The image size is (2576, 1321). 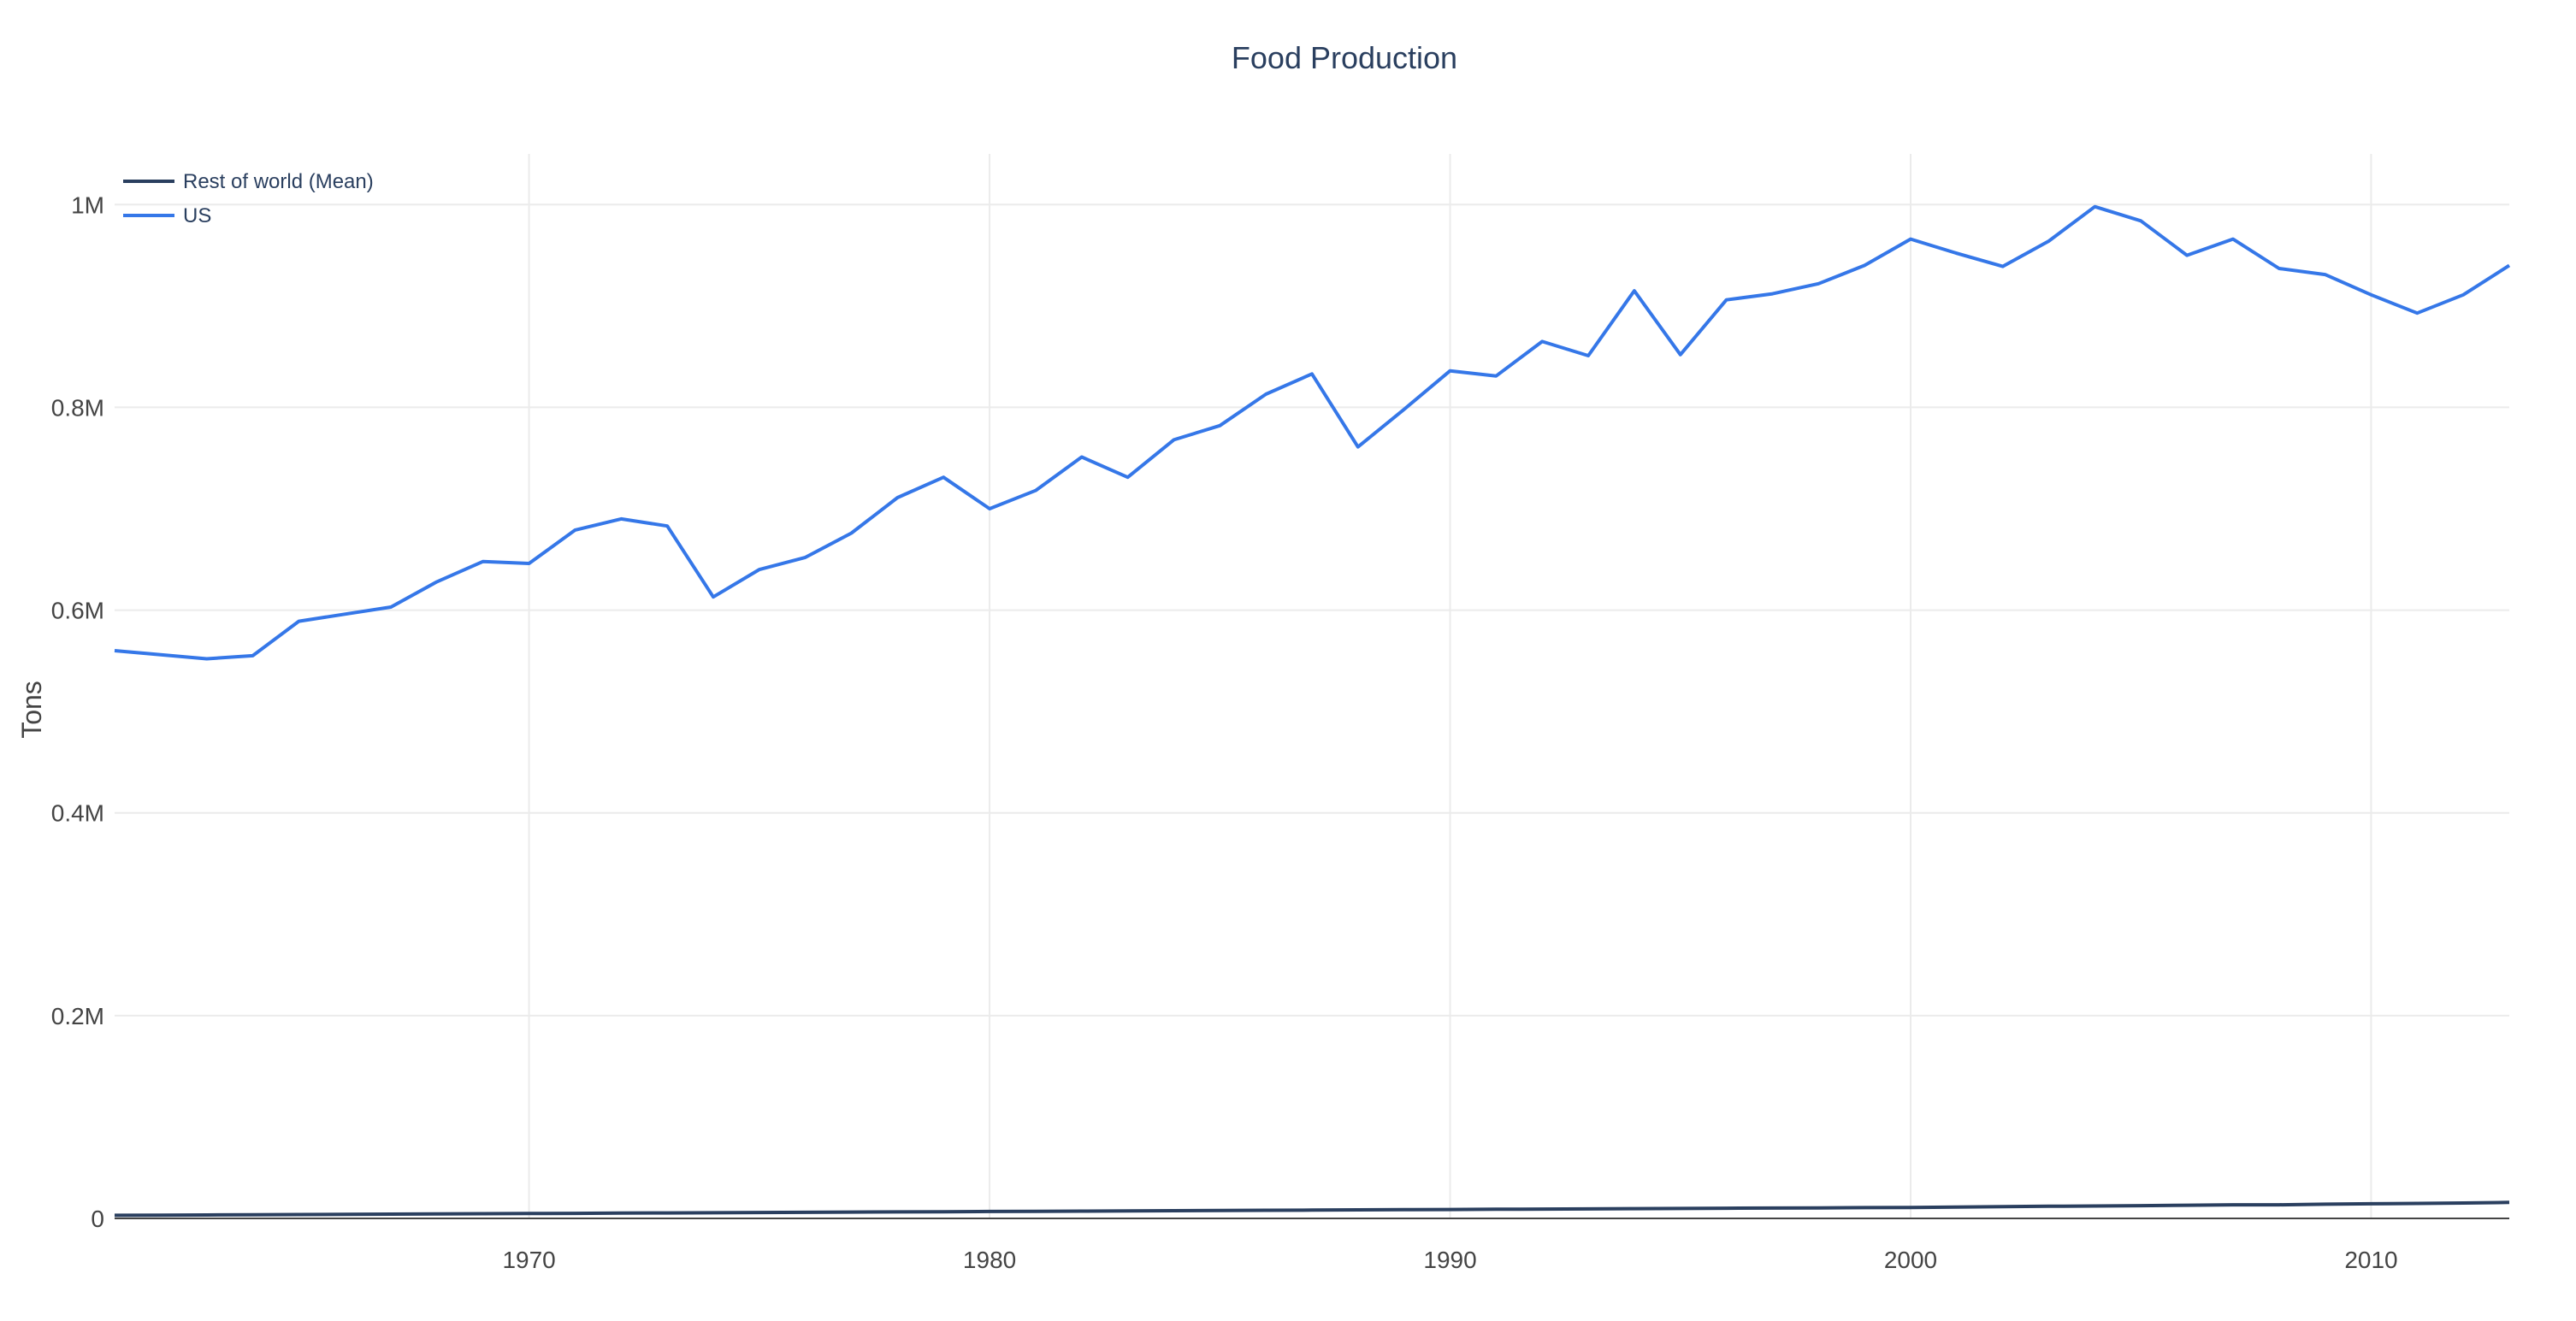 I want to click on x-tick-label: 1990, so click(x=1449, y=1260).